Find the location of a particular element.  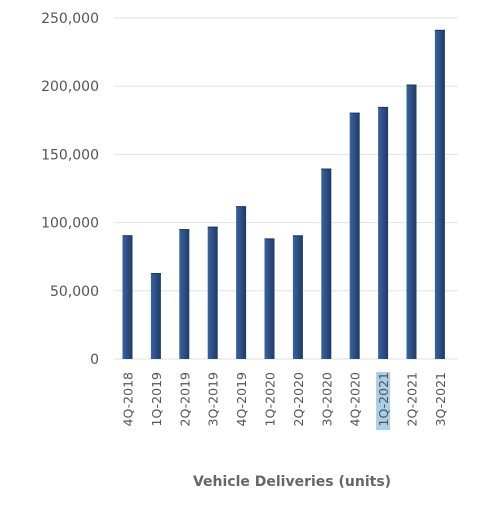

x-tick-label: 2Q-2020 is located at coordinates (298, 399).